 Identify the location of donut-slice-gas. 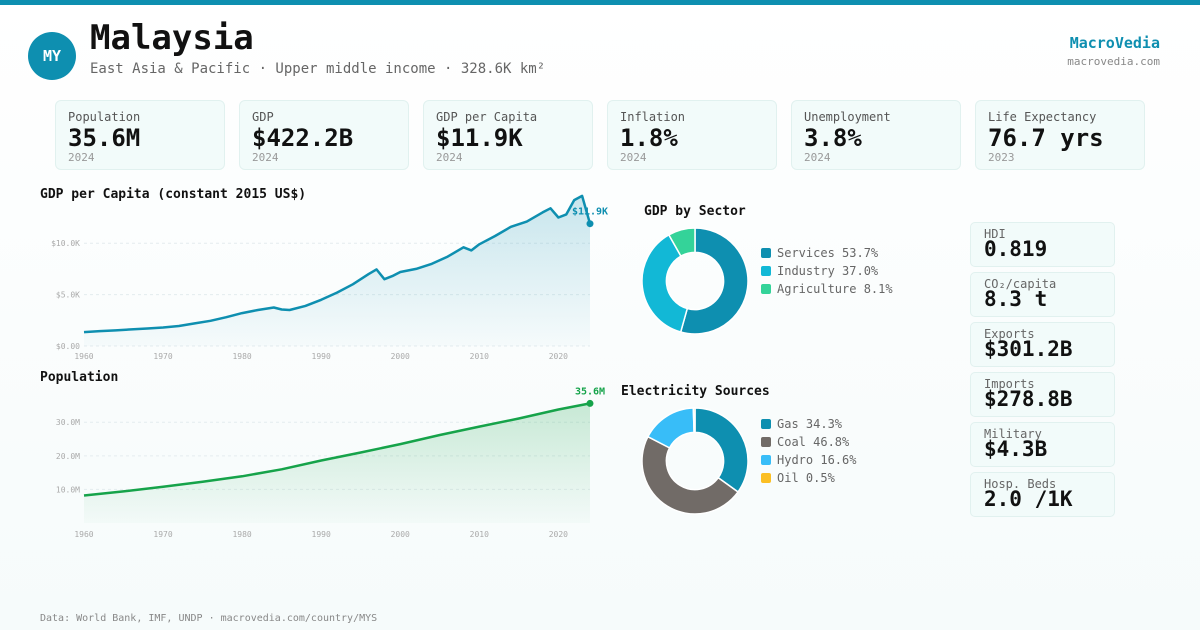
(721, 450).